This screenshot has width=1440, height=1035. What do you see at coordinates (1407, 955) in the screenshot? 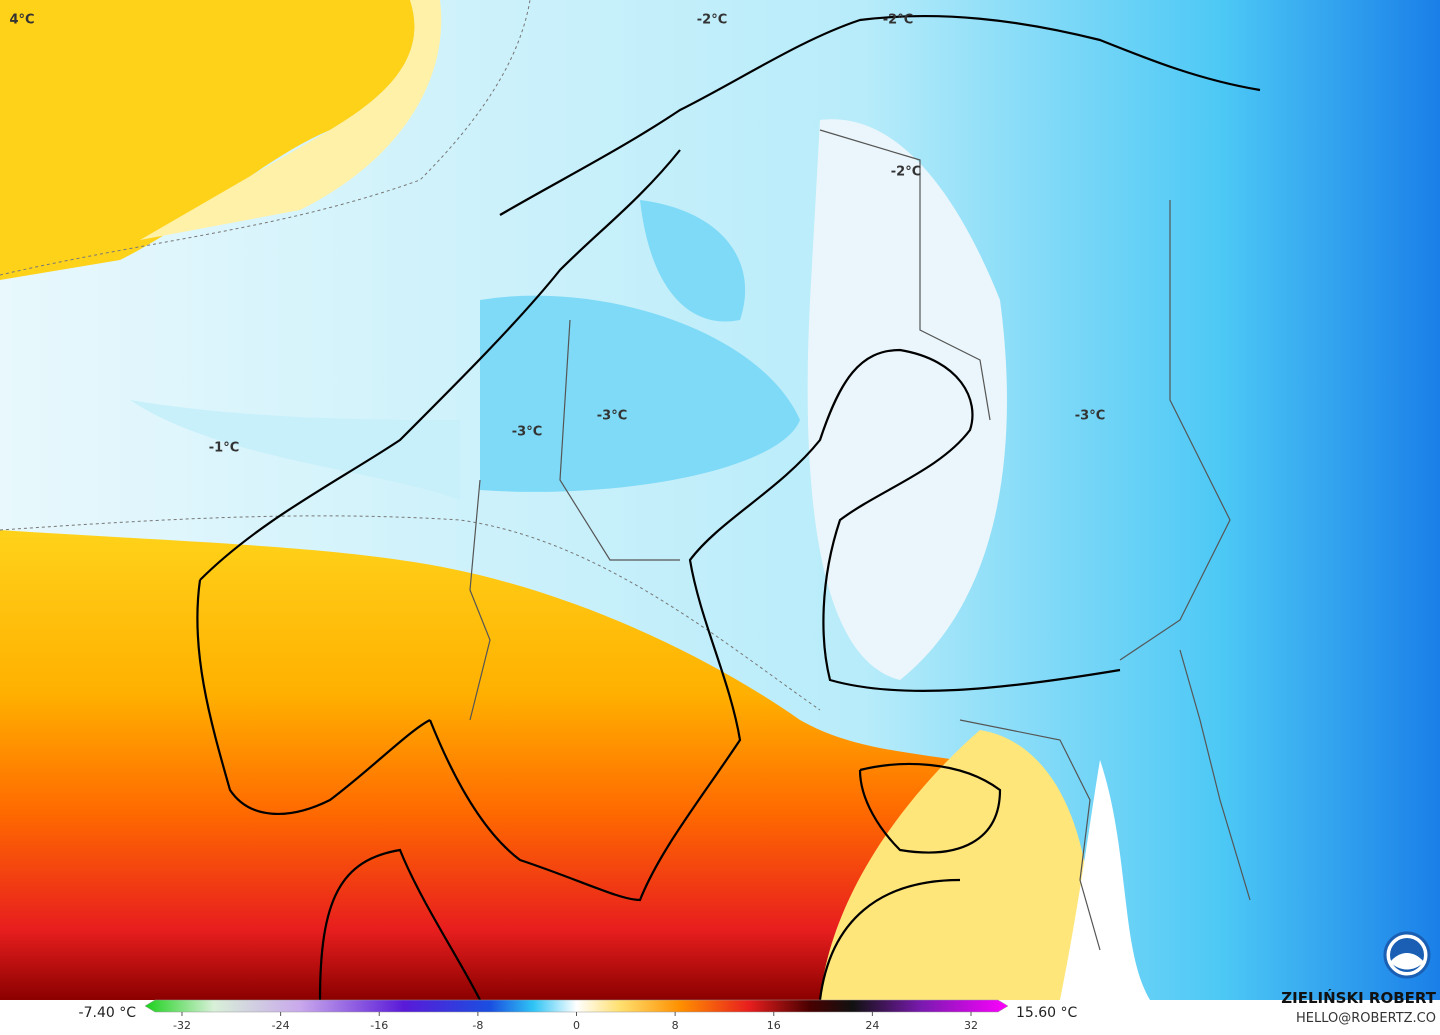
I see `noaa-logo` at bounding box center [1407, 955].